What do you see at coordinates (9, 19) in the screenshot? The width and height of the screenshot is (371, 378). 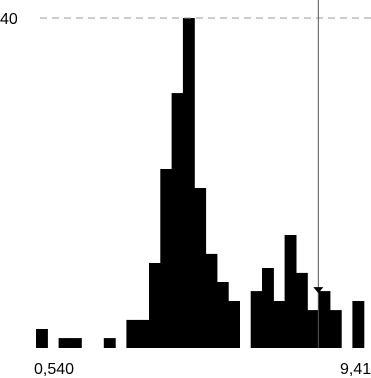 I see `y-tick-label-40: 40` at bounding box center [9, 19].